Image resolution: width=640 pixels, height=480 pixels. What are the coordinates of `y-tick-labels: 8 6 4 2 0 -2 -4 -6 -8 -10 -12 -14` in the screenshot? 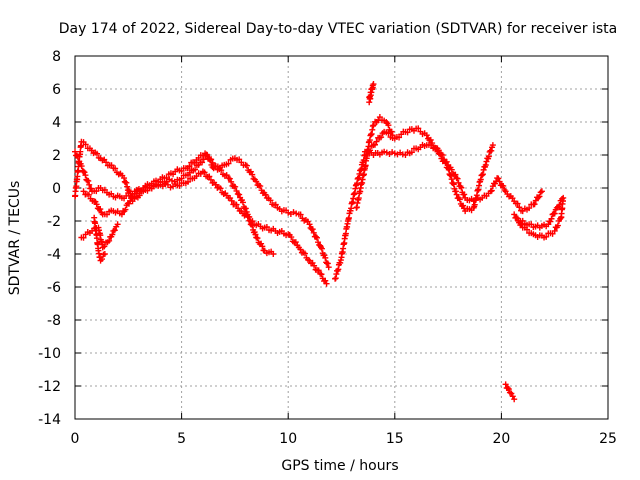 It's located at (49, 238).